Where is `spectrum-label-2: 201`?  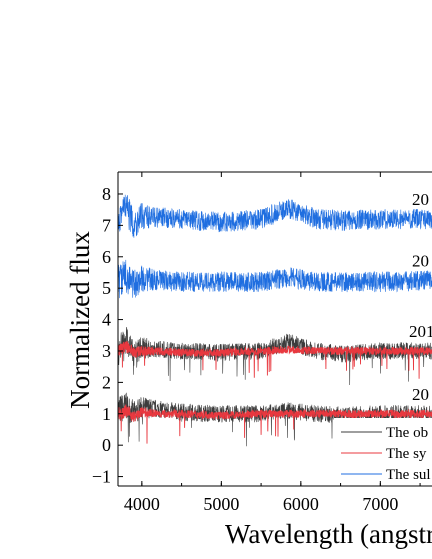
spectrum-label-2: 201 is located at coordinates (420, 331).